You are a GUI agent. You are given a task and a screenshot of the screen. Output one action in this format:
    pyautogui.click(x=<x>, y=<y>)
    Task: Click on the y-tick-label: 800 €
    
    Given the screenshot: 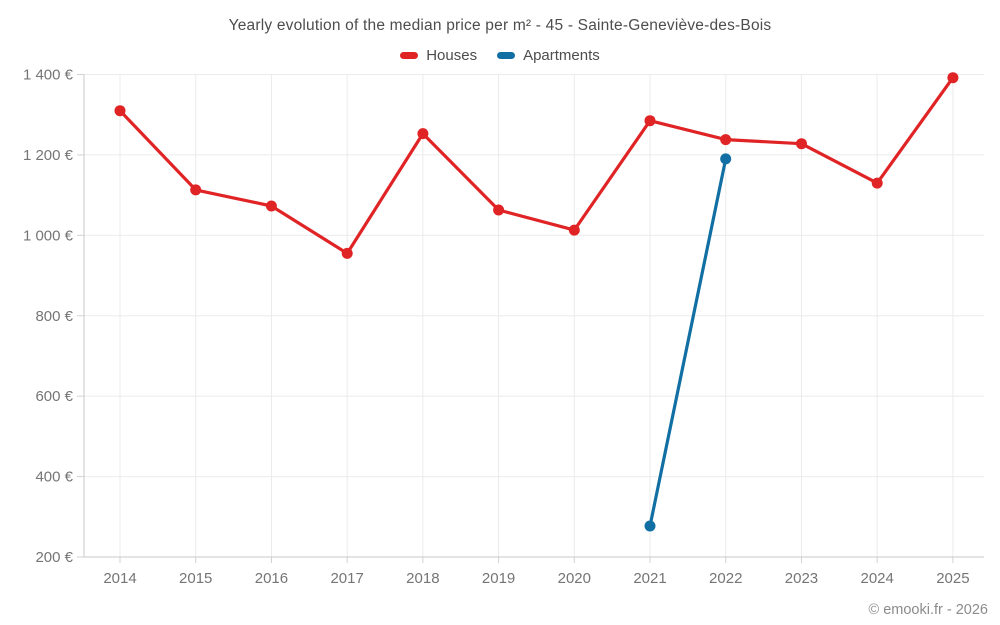 What is the action you would take?
    pyautogui.click(x=54, y=316)
    